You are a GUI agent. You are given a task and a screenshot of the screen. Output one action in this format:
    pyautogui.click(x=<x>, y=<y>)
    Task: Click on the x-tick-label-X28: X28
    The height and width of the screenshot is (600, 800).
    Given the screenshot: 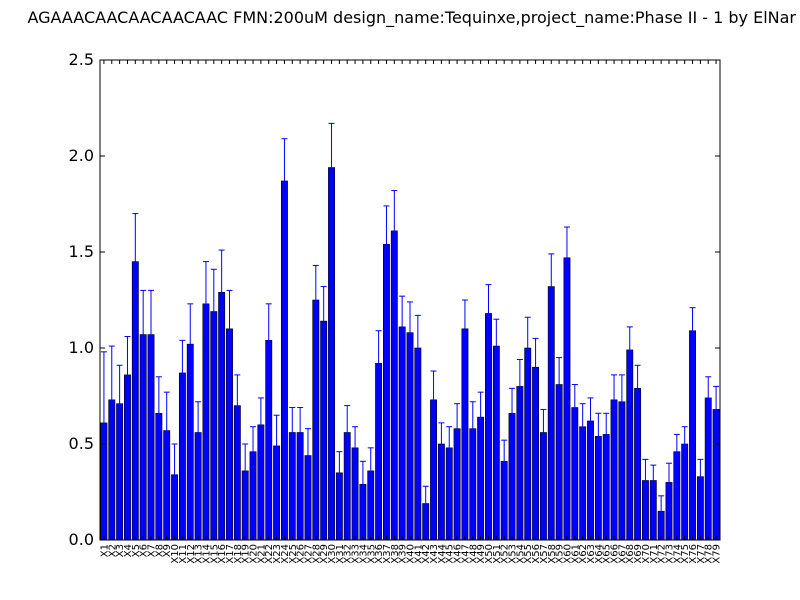 What is the action you would take?
    pyautogui.click(x=316, y=554)
    